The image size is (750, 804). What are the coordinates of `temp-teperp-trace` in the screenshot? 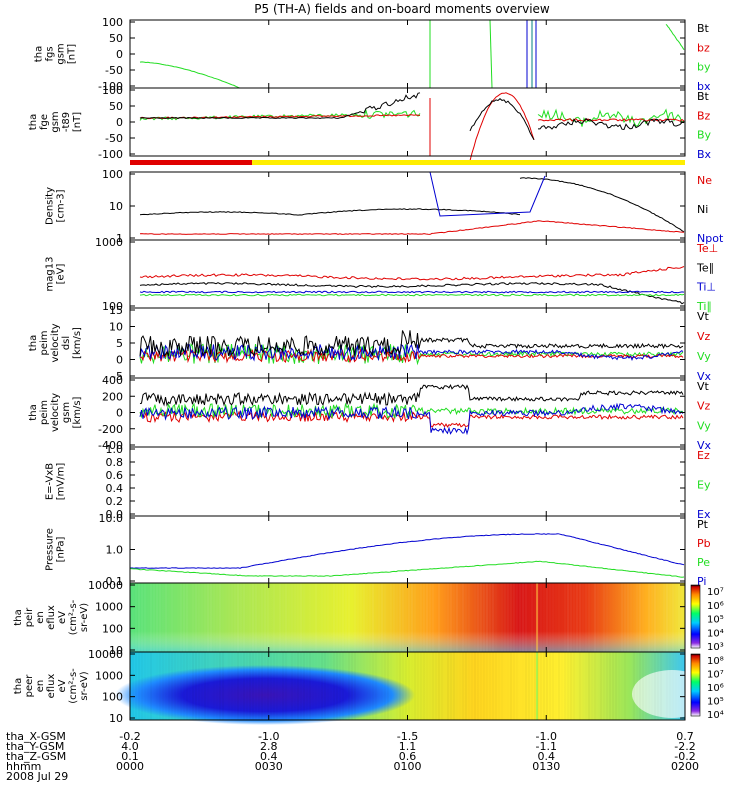 It's located at (412, 273).